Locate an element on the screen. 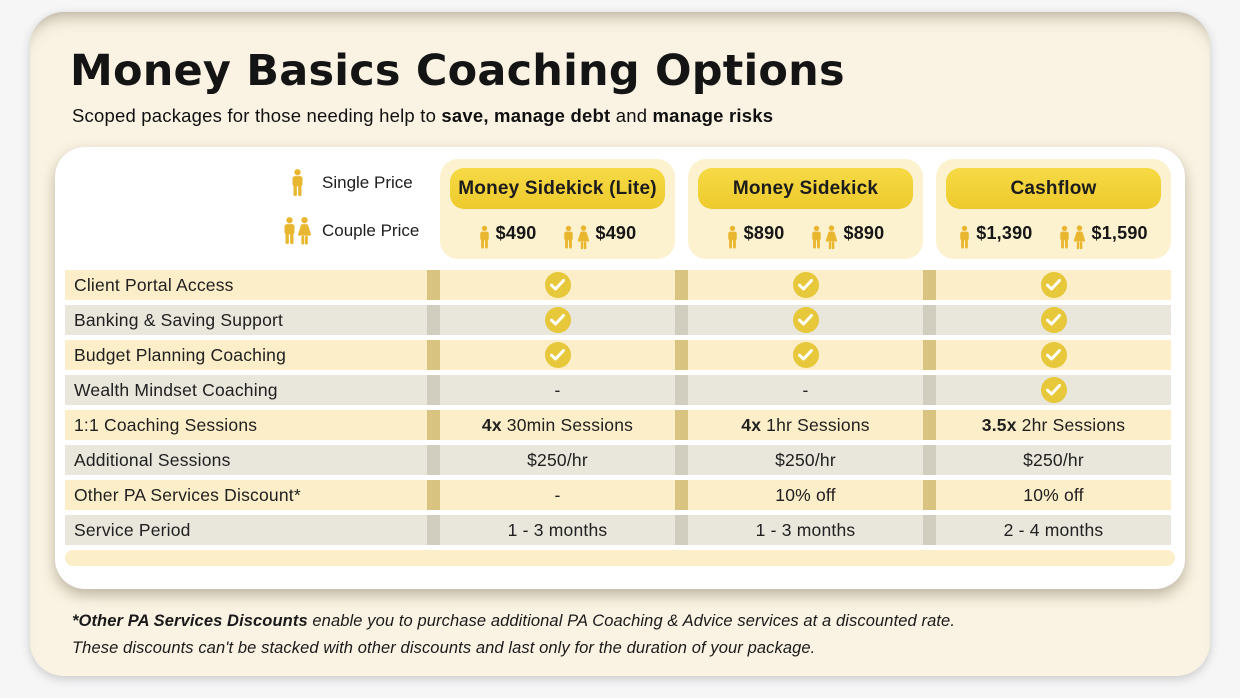 The image size is (1240, 698). legend-single: Single Price is located at coordinates (352, 183).